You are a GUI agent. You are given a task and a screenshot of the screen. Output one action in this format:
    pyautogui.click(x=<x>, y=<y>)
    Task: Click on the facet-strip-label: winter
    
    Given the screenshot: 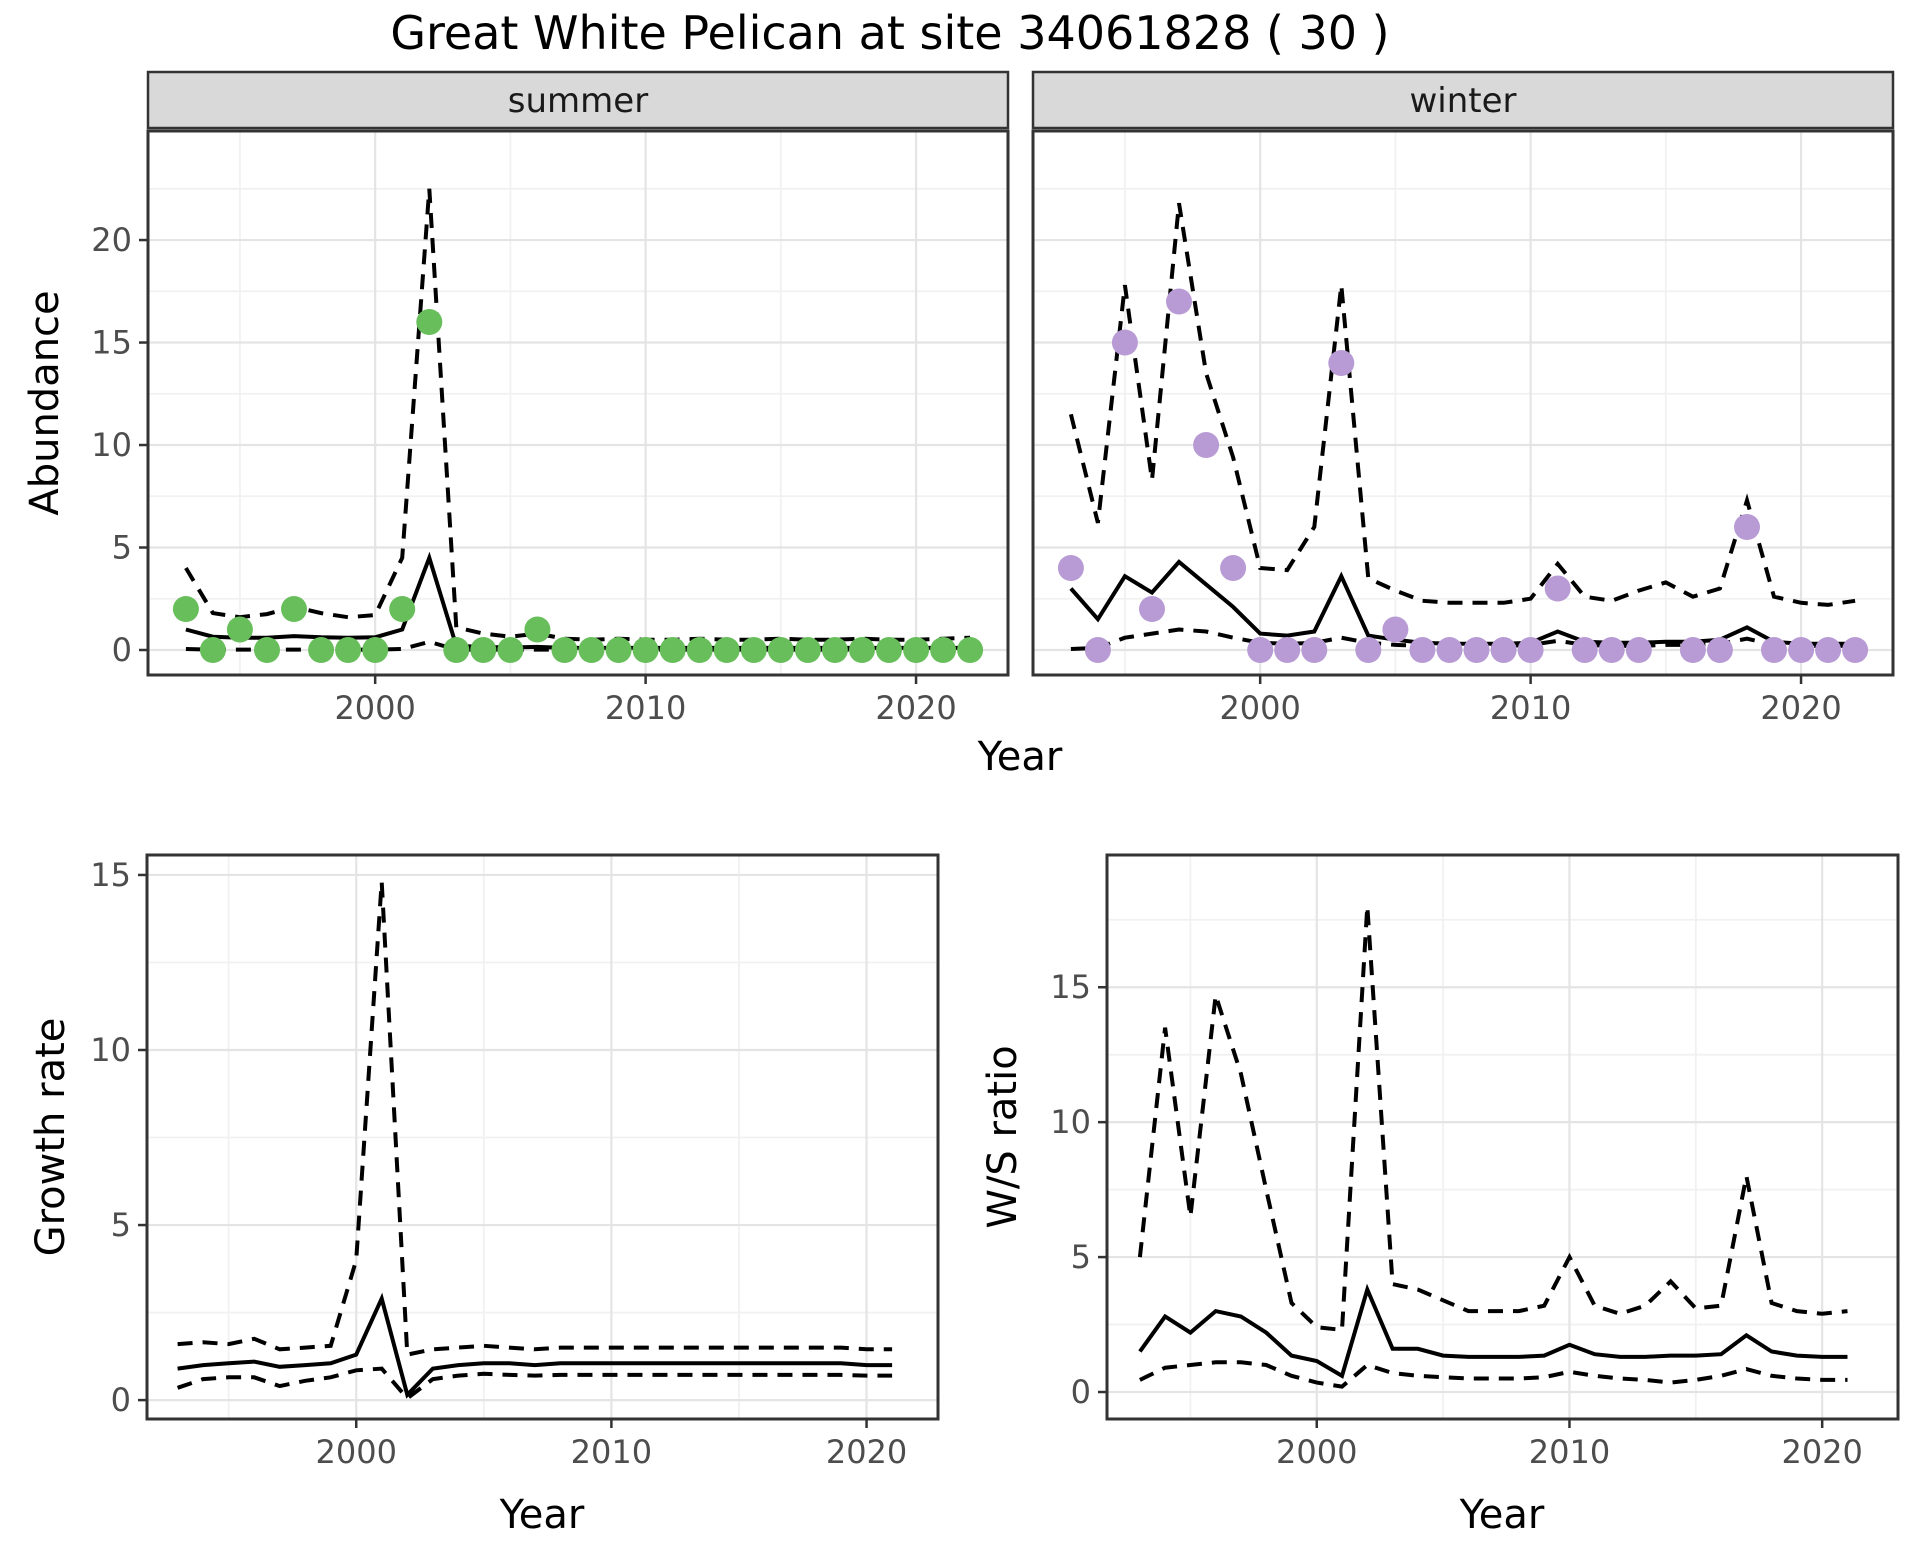 What is the action you would take?
    pyautogui.click(x=1462, y=101)
    